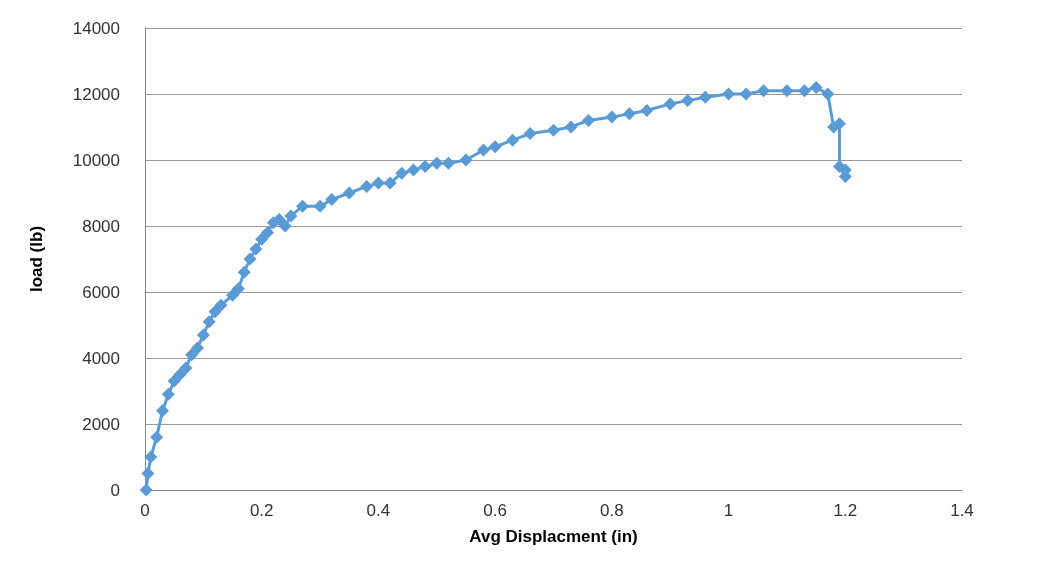 The height and width of the screenshot is (574, 1048). What do you see at coordinates (845, 510) in the screenshot?
I see `x-tick-label: 1.2` at bounding box center [845, 510].